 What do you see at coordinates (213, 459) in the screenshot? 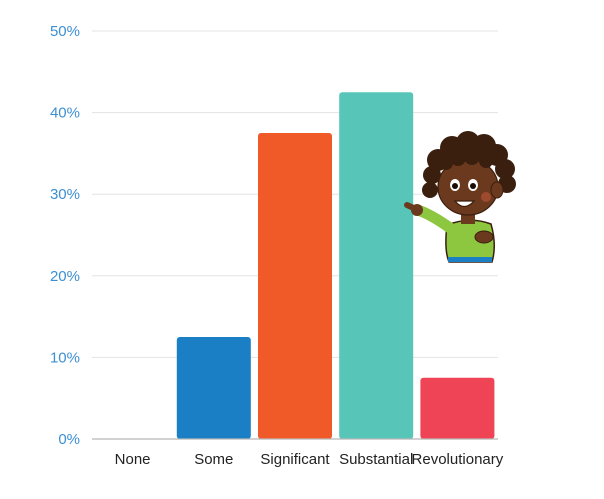
I see `x-tick-label: Some` at bounding box center [213, 459].